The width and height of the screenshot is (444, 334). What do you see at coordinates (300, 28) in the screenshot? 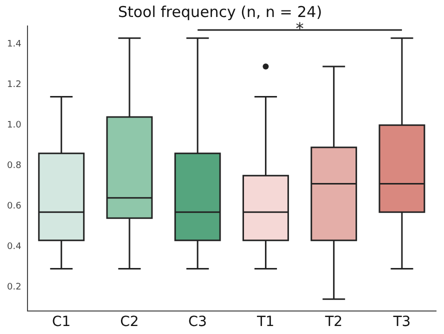
I see `annotation: *` at bounding box center [300, 28].